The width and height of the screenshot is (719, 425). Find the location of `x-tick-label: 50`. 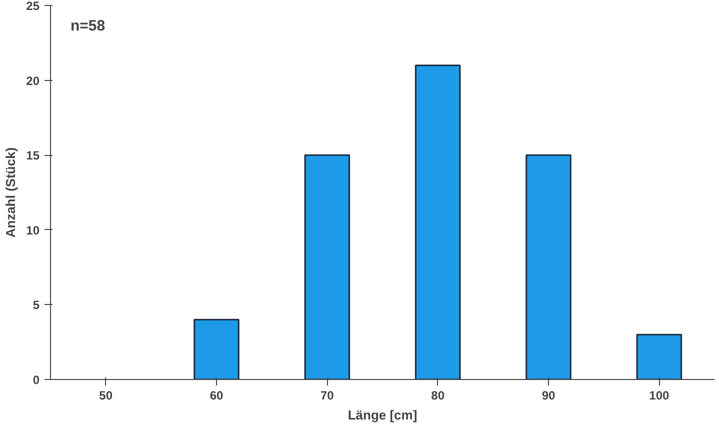

x-tick-label: 50 is located at coordinates (106, 395).